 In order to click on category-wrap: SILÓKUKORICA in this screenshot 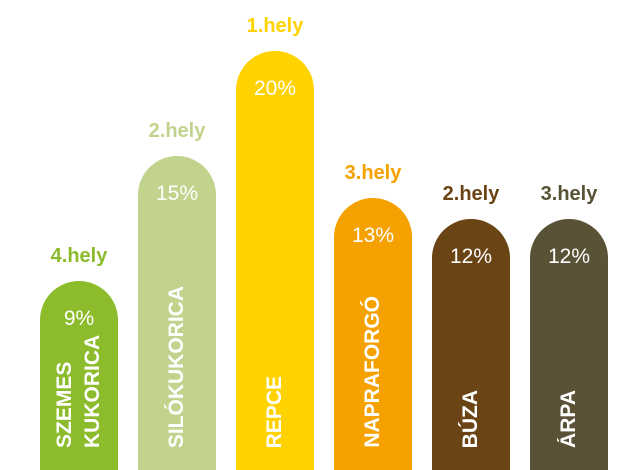, I will do `click(177, 348)`.